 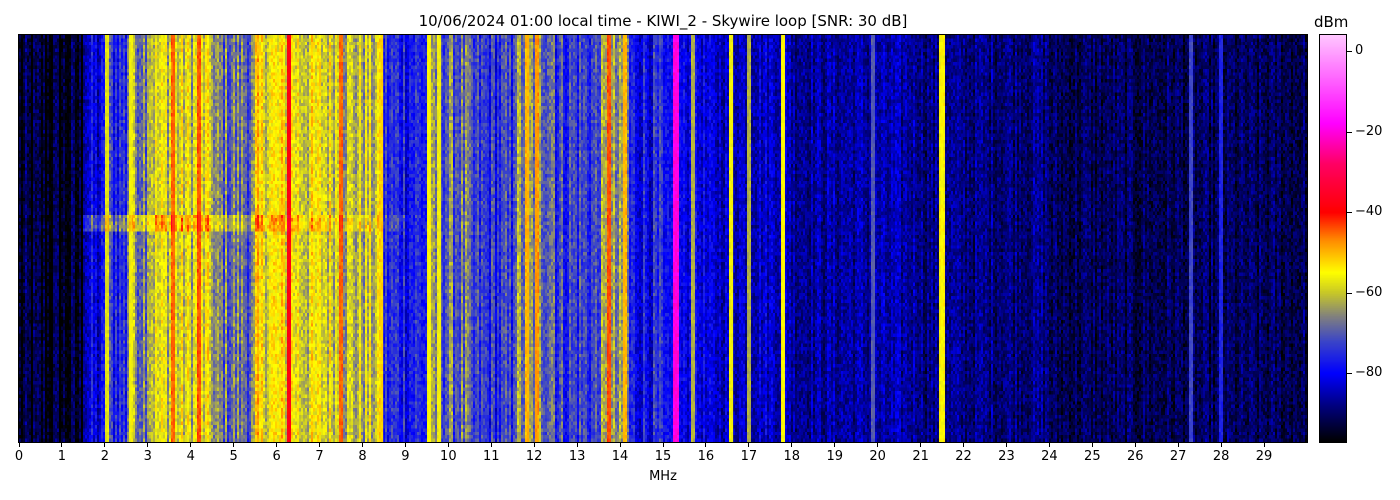 What do you see at coordinates (577, 456) in the screenshot?
I see `x-tick-label: 13` at bounding box center [577, 456].